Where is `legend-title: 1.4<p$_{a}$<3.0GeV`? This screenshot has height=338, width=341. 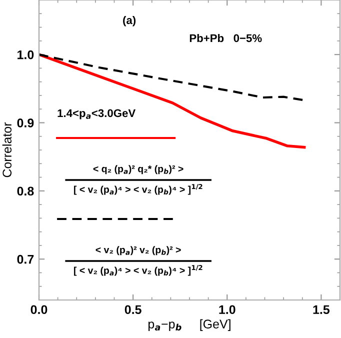
legend-title: 1.4<p$_{a}$<3.0GeV is located at coordinates (97, 114).